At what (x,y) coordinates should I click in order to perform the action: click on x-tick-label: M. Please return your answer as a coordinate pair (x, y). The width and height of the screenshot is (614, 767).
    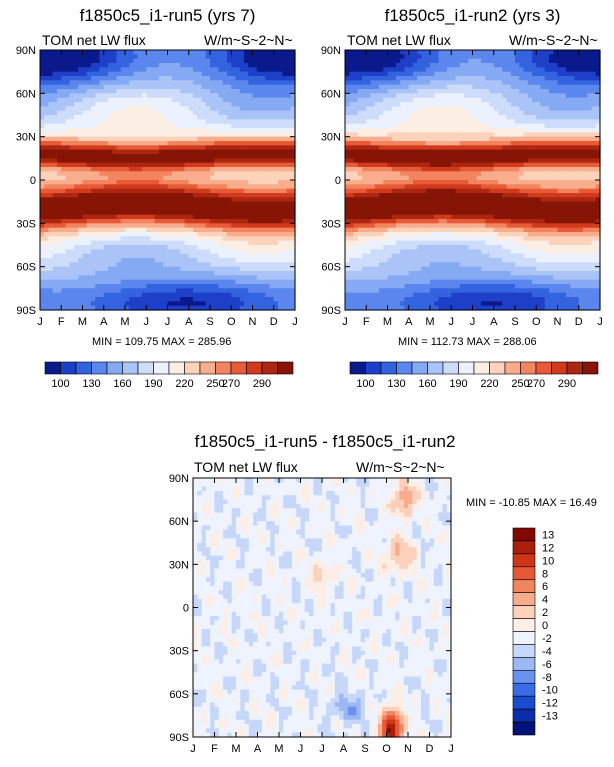
    Looking at the image, I should click on (82, 322).